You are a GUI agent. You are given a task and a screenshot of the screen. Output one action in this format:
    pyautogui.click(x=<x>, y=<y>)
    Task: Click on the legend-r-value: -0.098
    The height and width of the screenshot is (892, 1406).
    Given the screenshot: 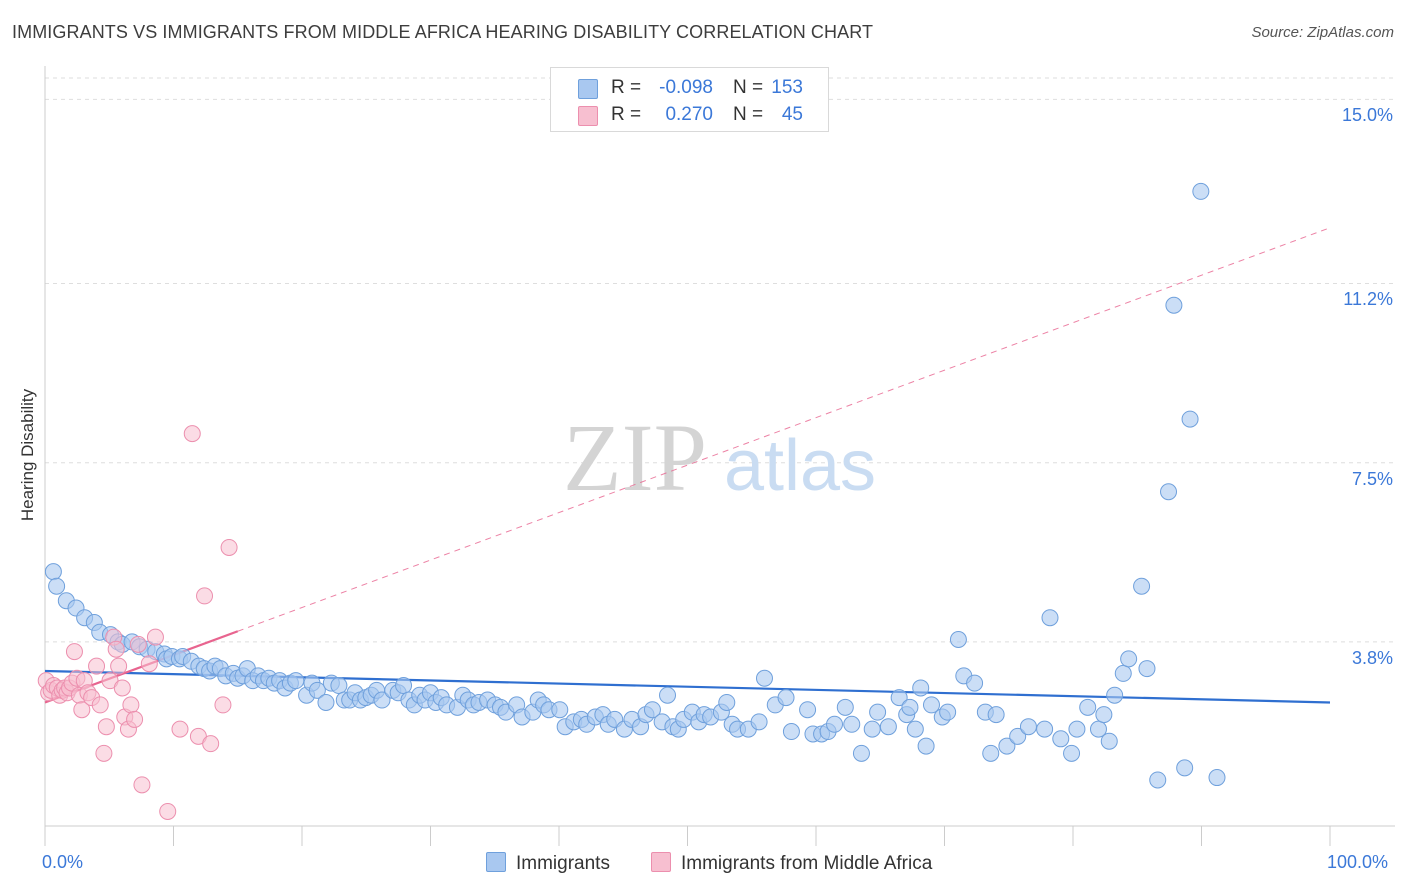 What is the action you would take?
    pyautogui.click(x=686, y=87)
    